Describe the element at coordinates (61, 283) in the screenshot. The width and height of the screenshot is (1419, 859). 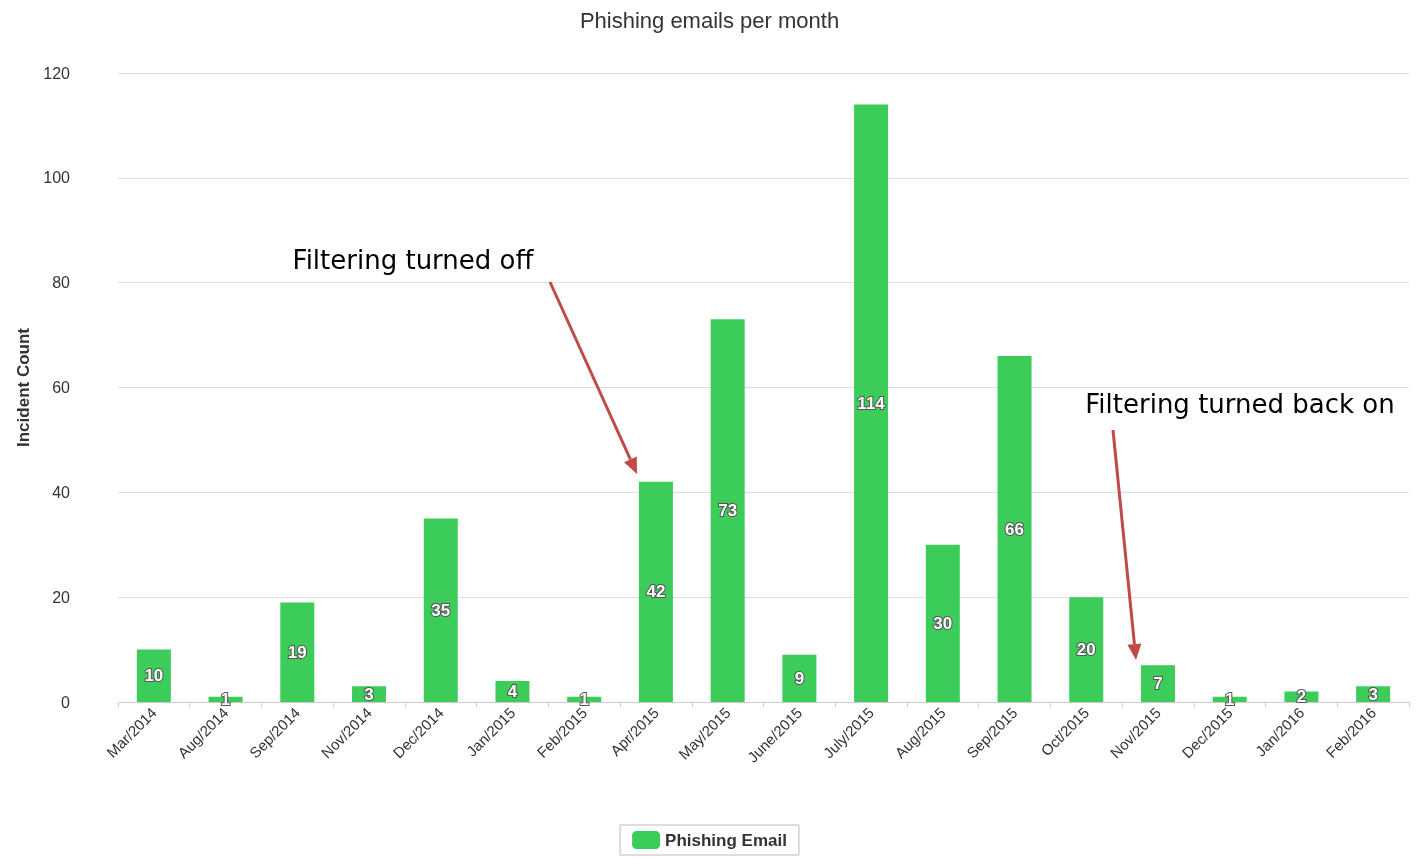
I see `y-tick-label: 80` at that location.